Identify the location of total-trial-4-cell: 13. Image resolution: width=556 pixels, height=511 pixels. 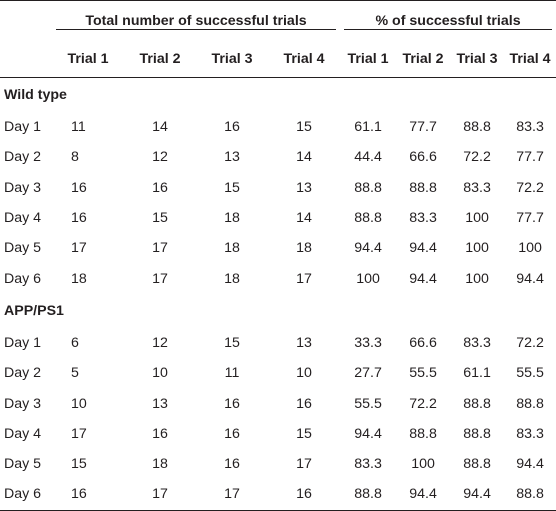
(304, 187).